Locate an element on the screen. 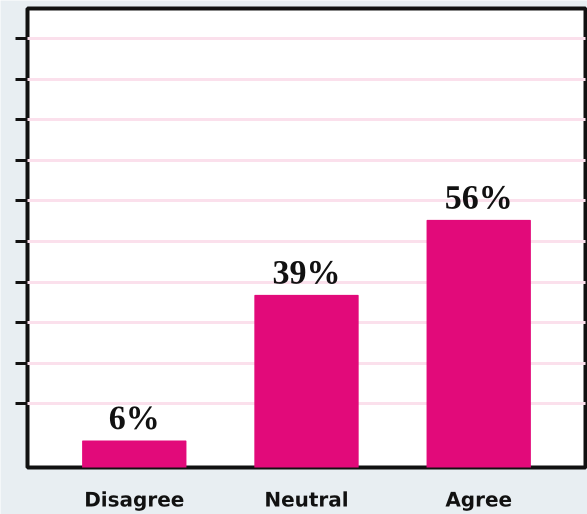 Image resolution: width=587 pixels, height=514 pixels. x-tick-label: Disagree is located at coordinates (134, 500).